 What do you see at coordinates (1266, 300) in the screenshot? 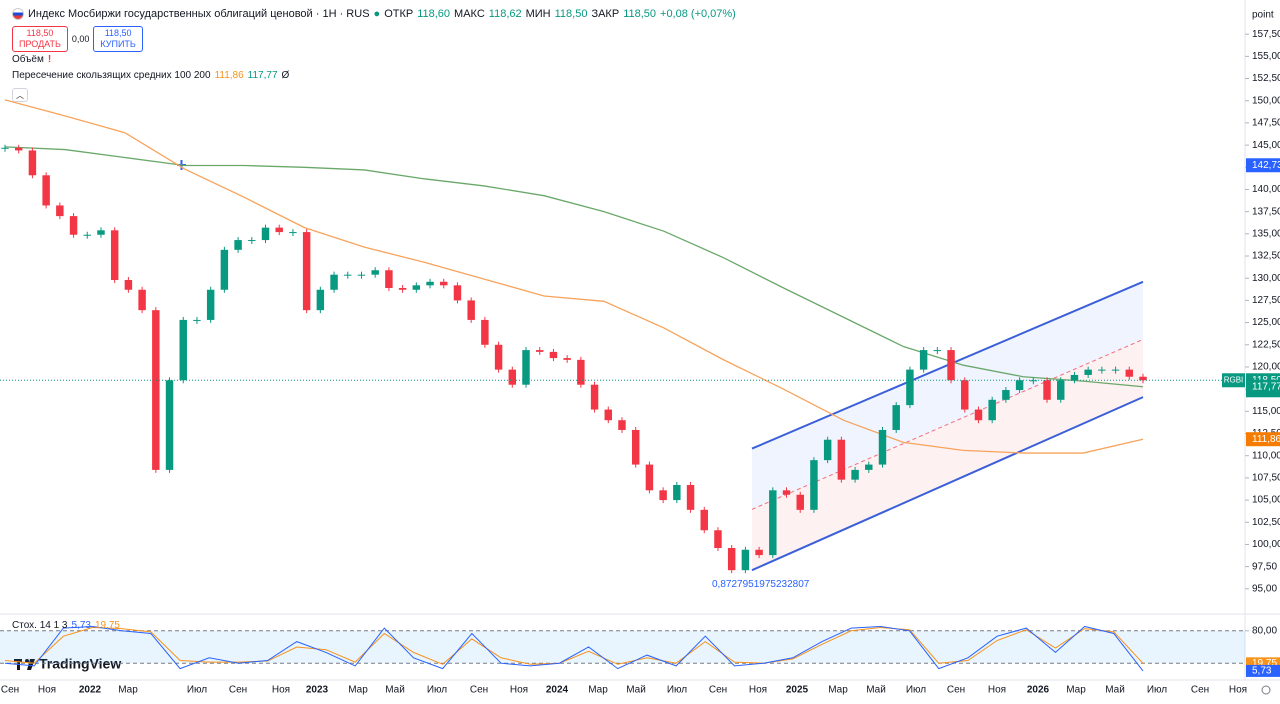
I see `y-tick-label: 127,50` at bounding box center [1266, 300].